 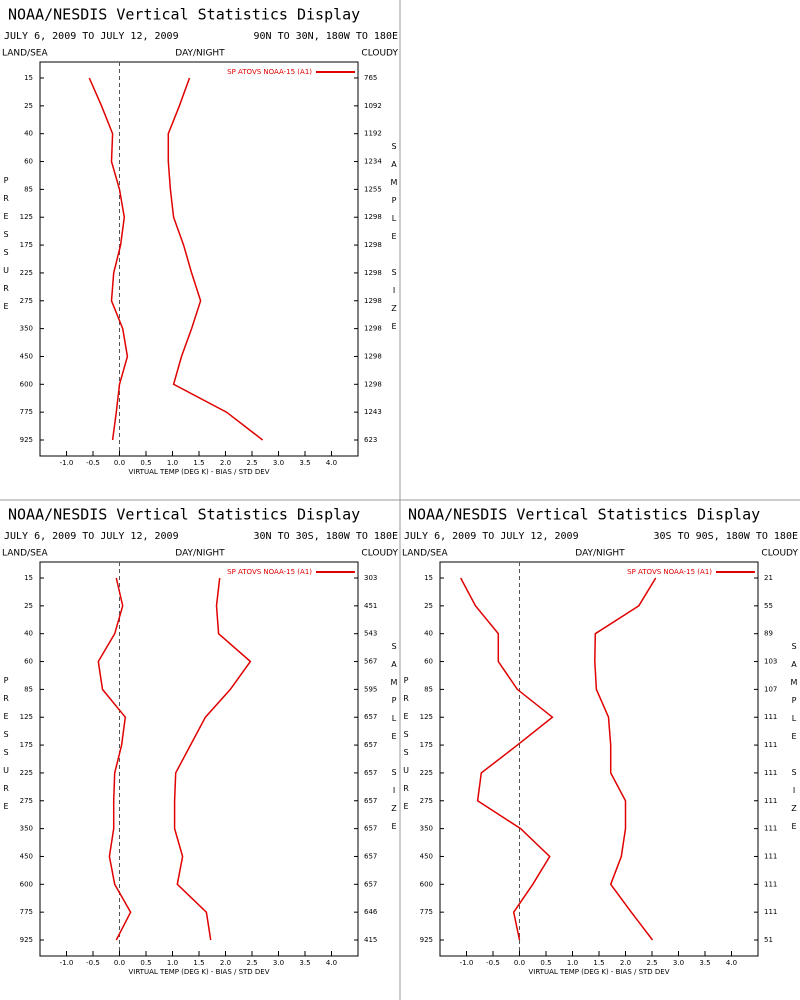 What do you see at coordinates (184, 15) in the screenshot?
I see `chart-title: NOAA/NESDIS Vertical Statistics Display` at bounding box center [184, 15].